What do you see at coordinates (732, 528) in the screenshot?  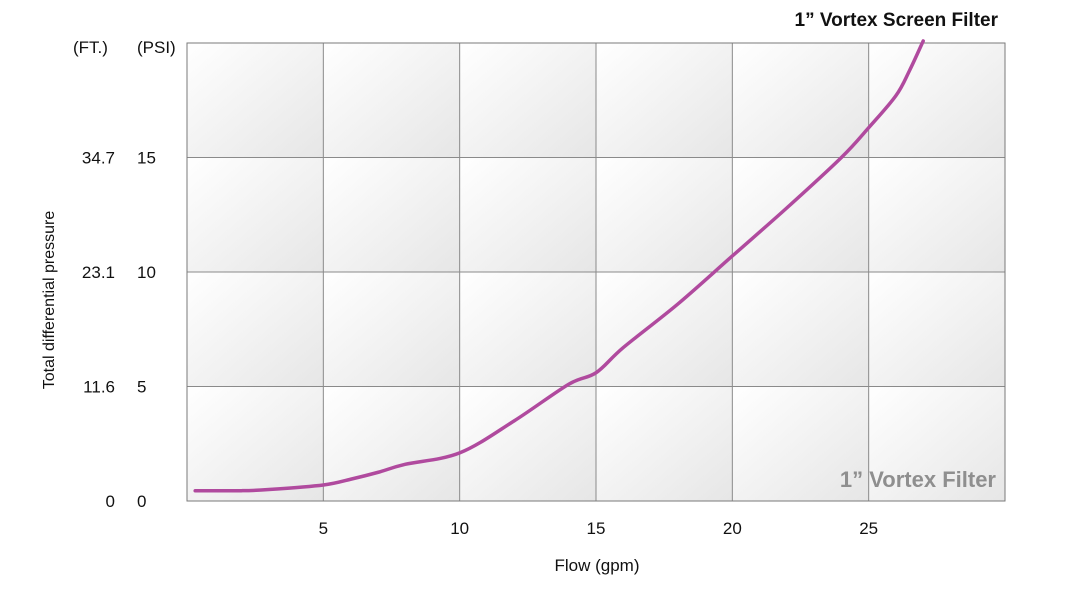 I see `x-tick-label: 20` at bounding box center [732, 528].